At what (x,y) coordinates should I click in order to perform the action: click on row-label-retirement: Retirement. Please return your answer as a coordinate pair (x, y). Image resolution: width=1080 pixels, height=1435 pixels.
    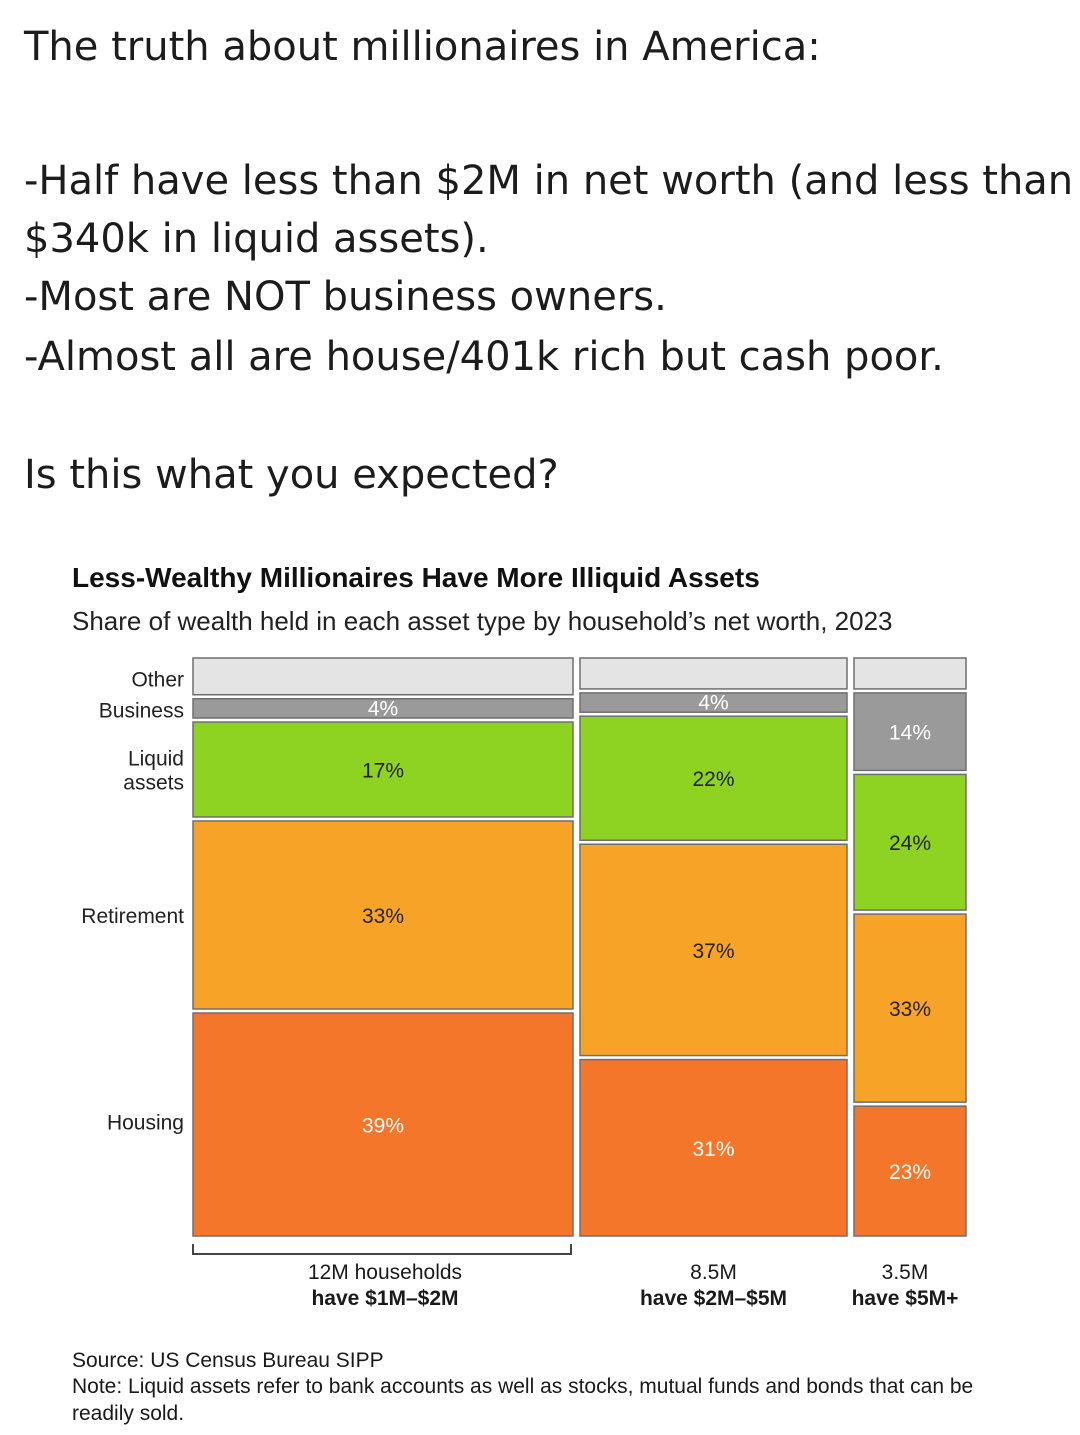
    Looking at the image, I should click on (132, 916).